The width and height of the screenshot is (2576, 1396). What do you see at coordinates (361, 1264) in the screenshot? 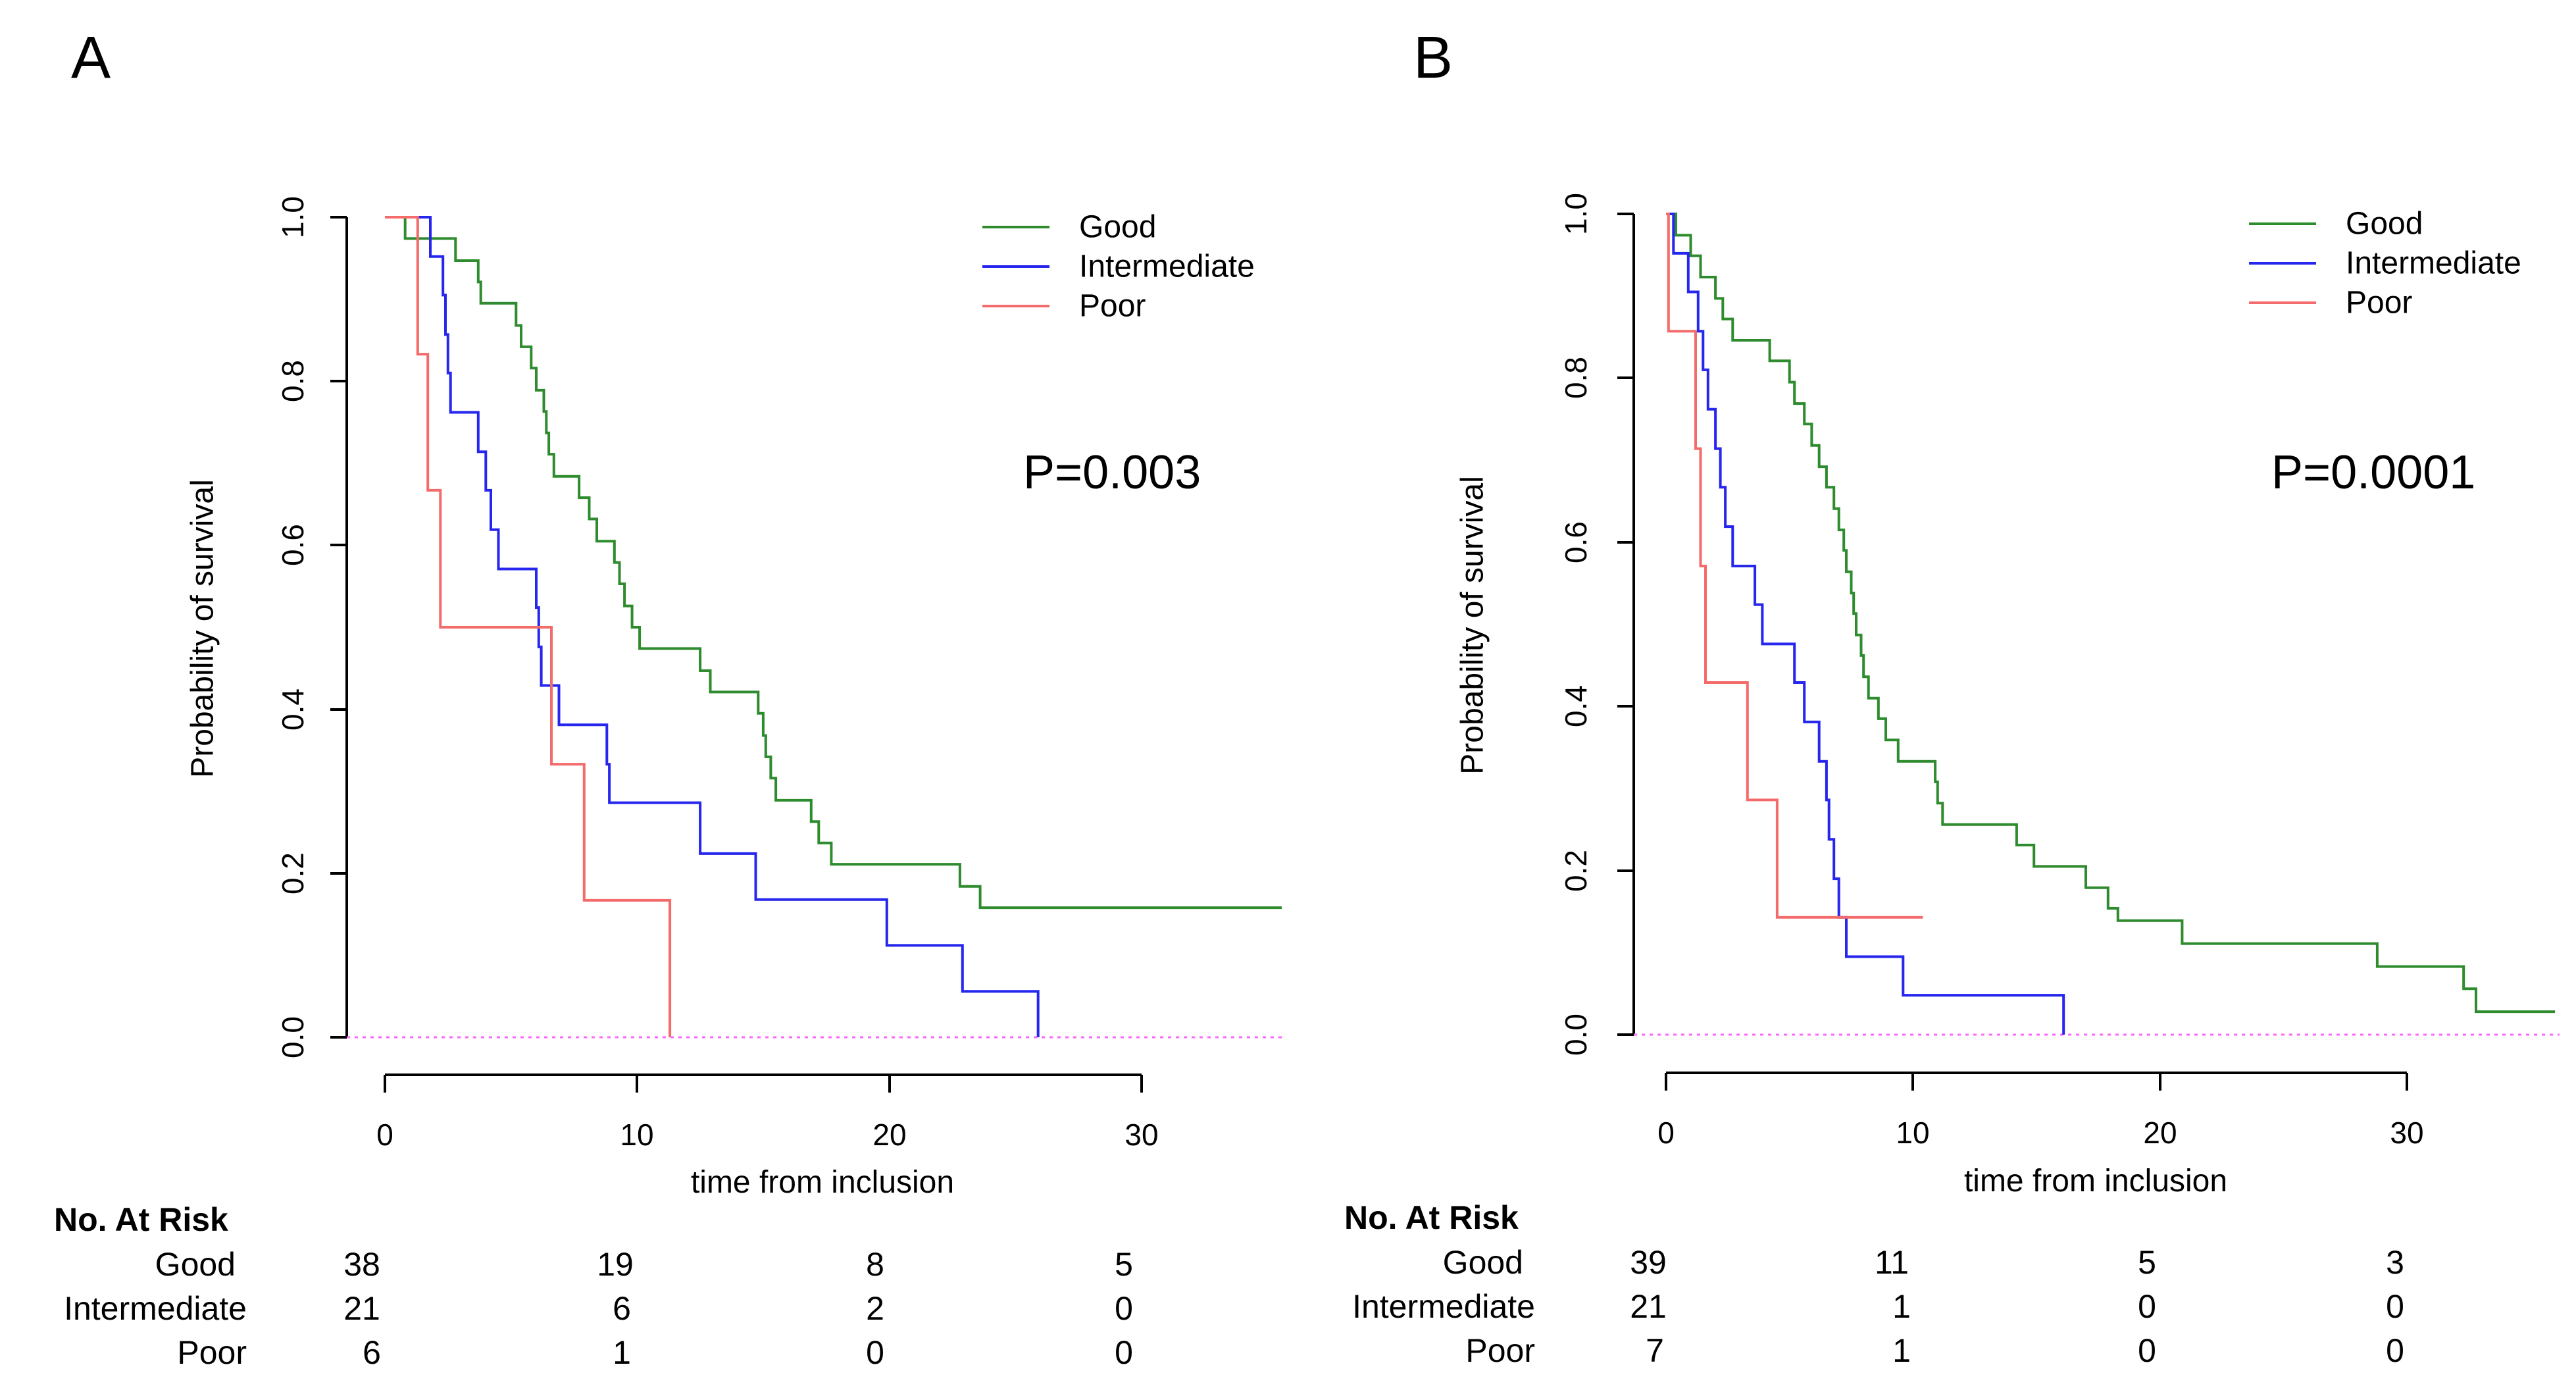
I see `at-risk-value: 38` at bounding box center [361, 1264].